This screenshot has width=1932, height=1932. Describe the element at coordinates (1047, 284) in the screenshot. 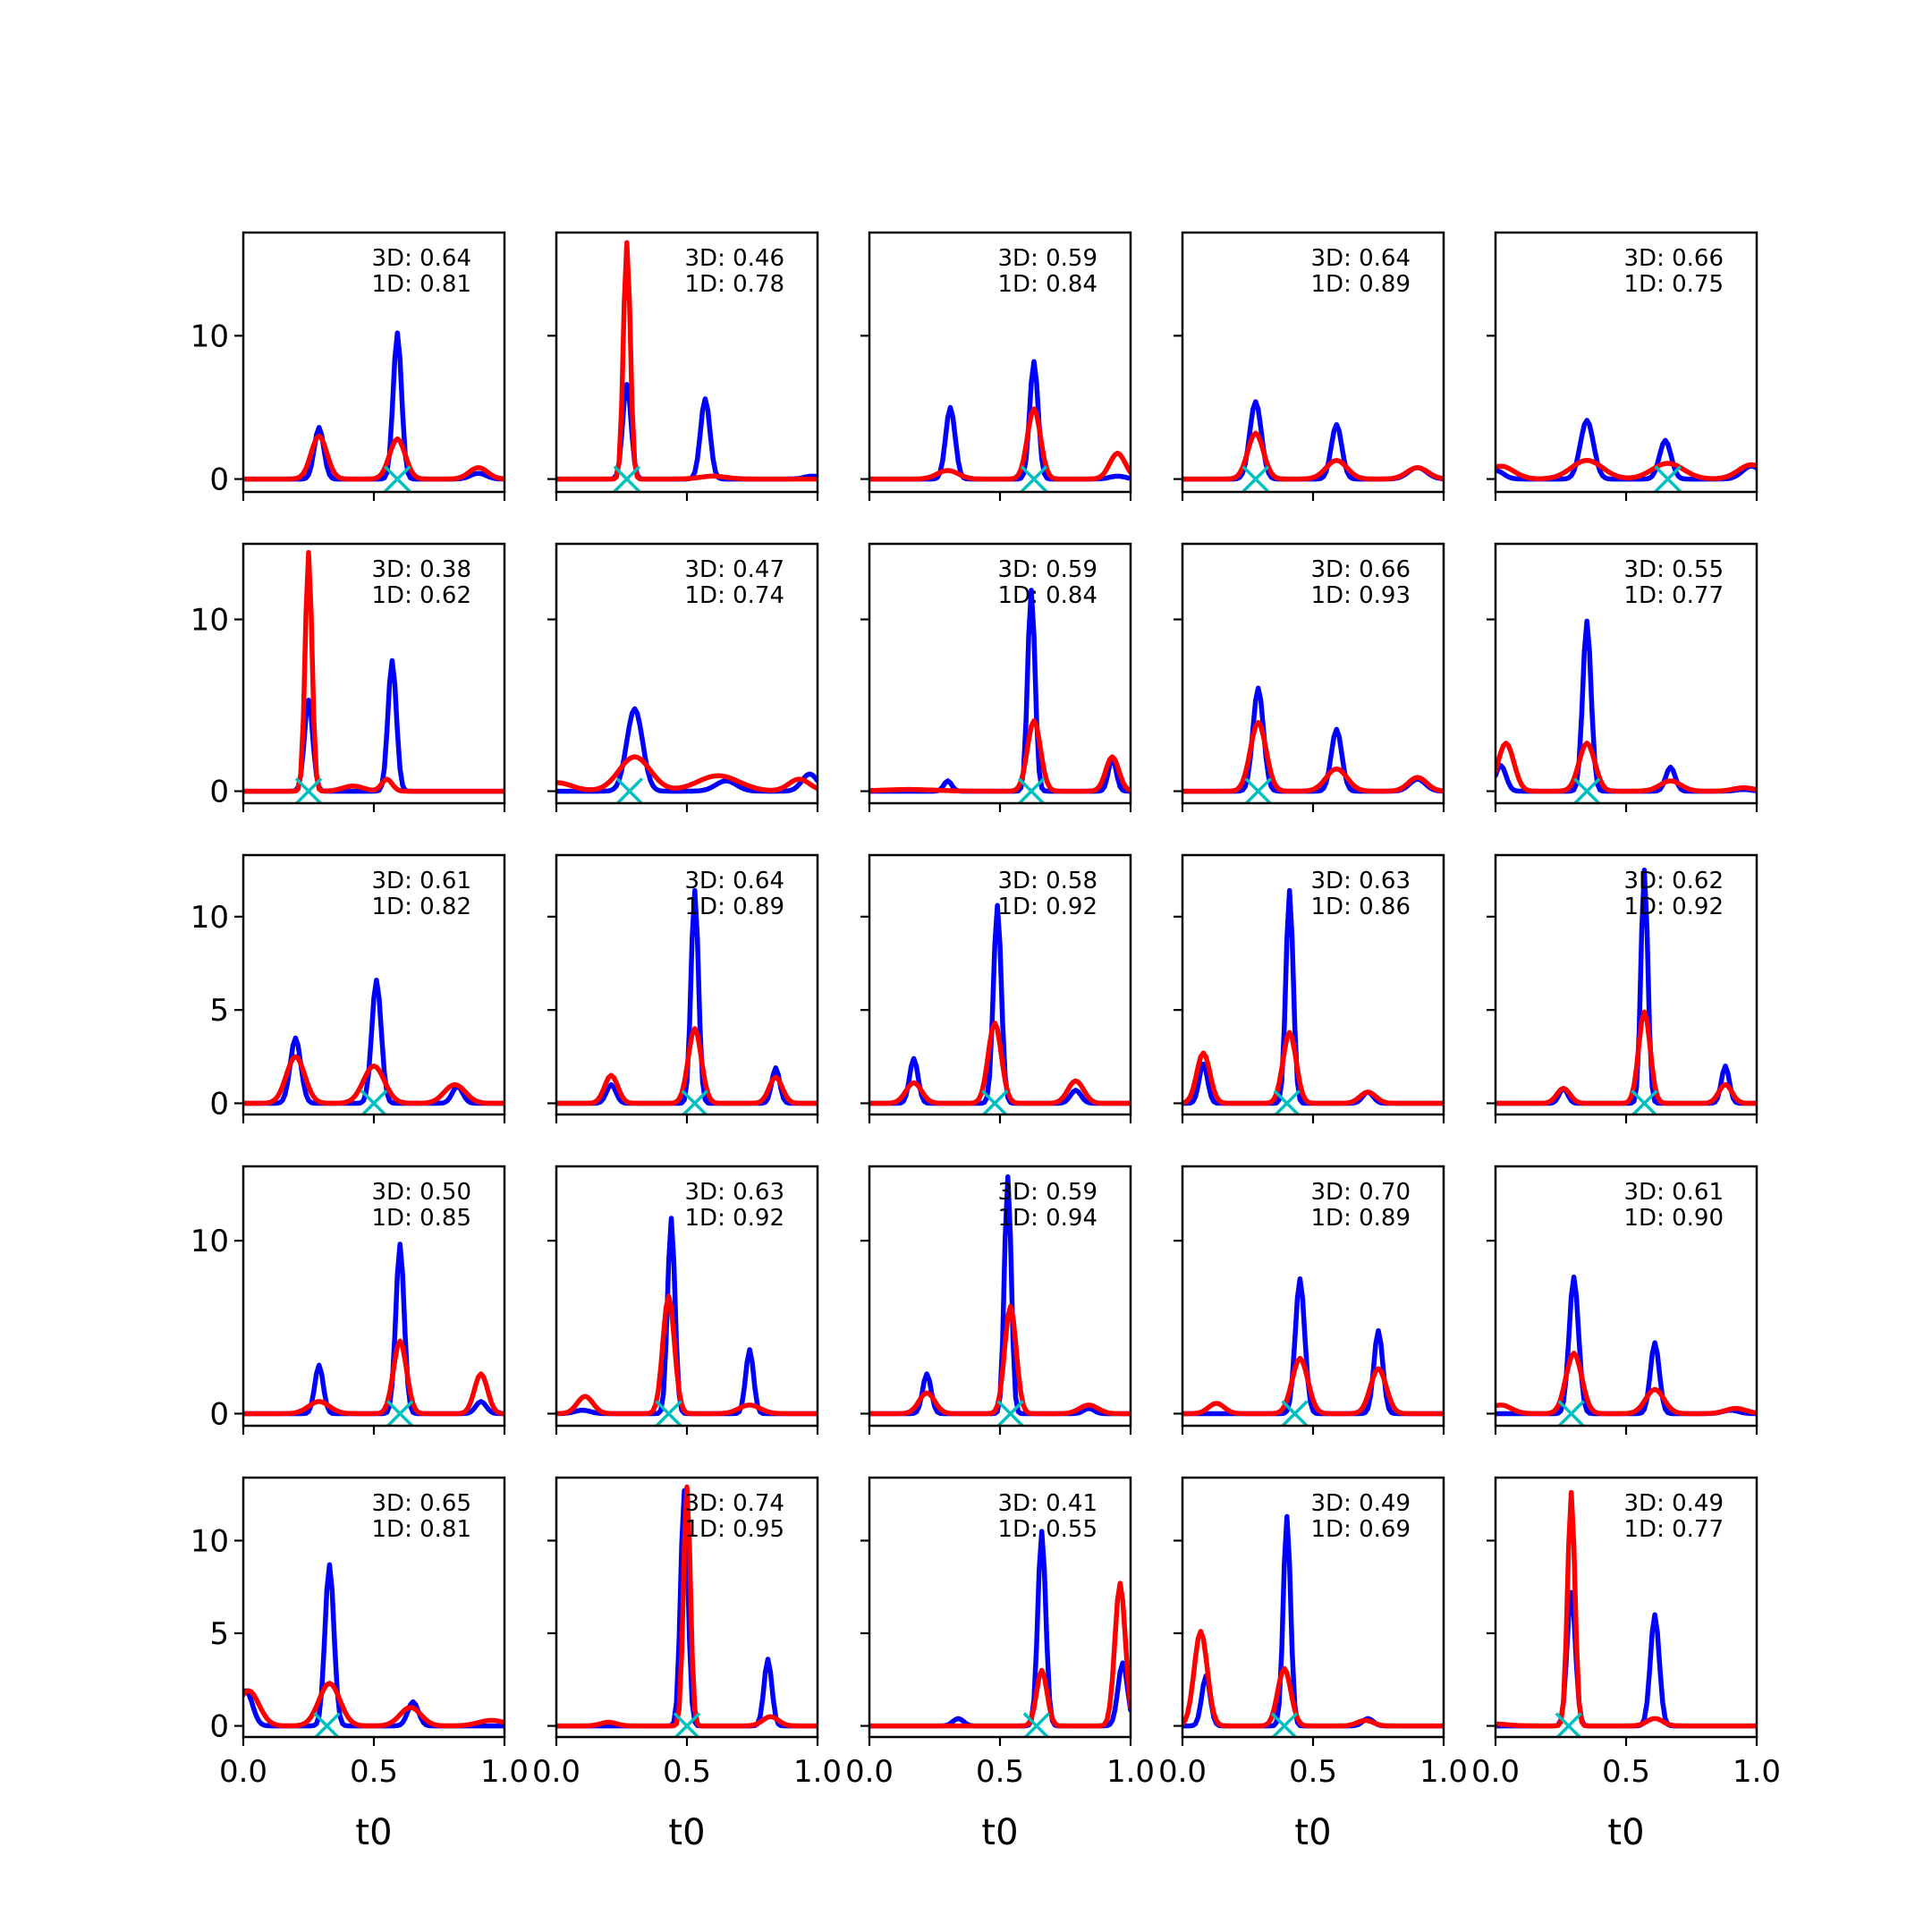

I see `score-annotation: 1D: 0.84` at that location.